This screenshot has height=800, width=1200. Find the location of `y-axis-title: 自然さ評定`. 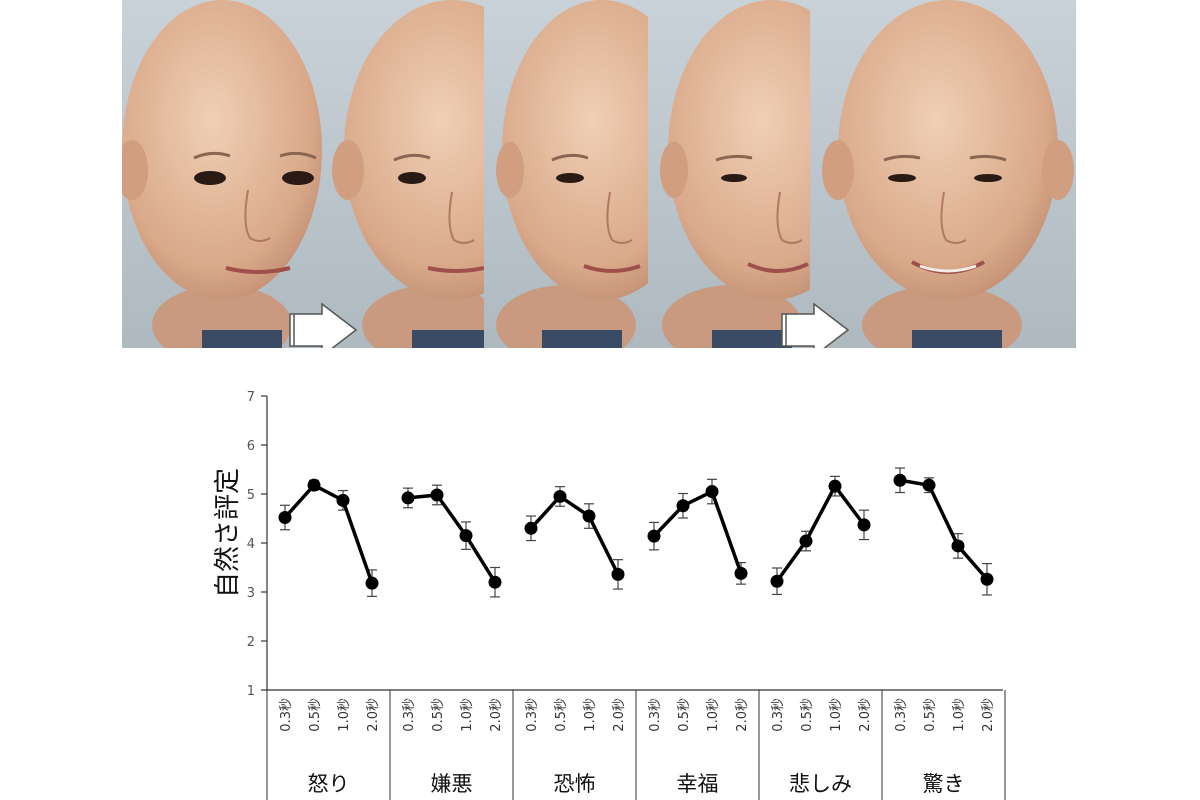

y-axis-title: 自然さ評定 is located at coordinates (228, 533).